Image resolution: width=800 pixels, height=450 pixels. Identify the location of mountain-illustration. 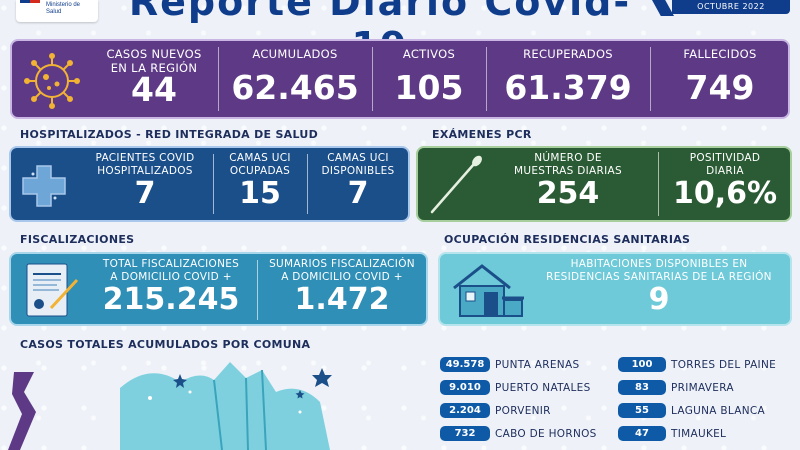
(170, 406).